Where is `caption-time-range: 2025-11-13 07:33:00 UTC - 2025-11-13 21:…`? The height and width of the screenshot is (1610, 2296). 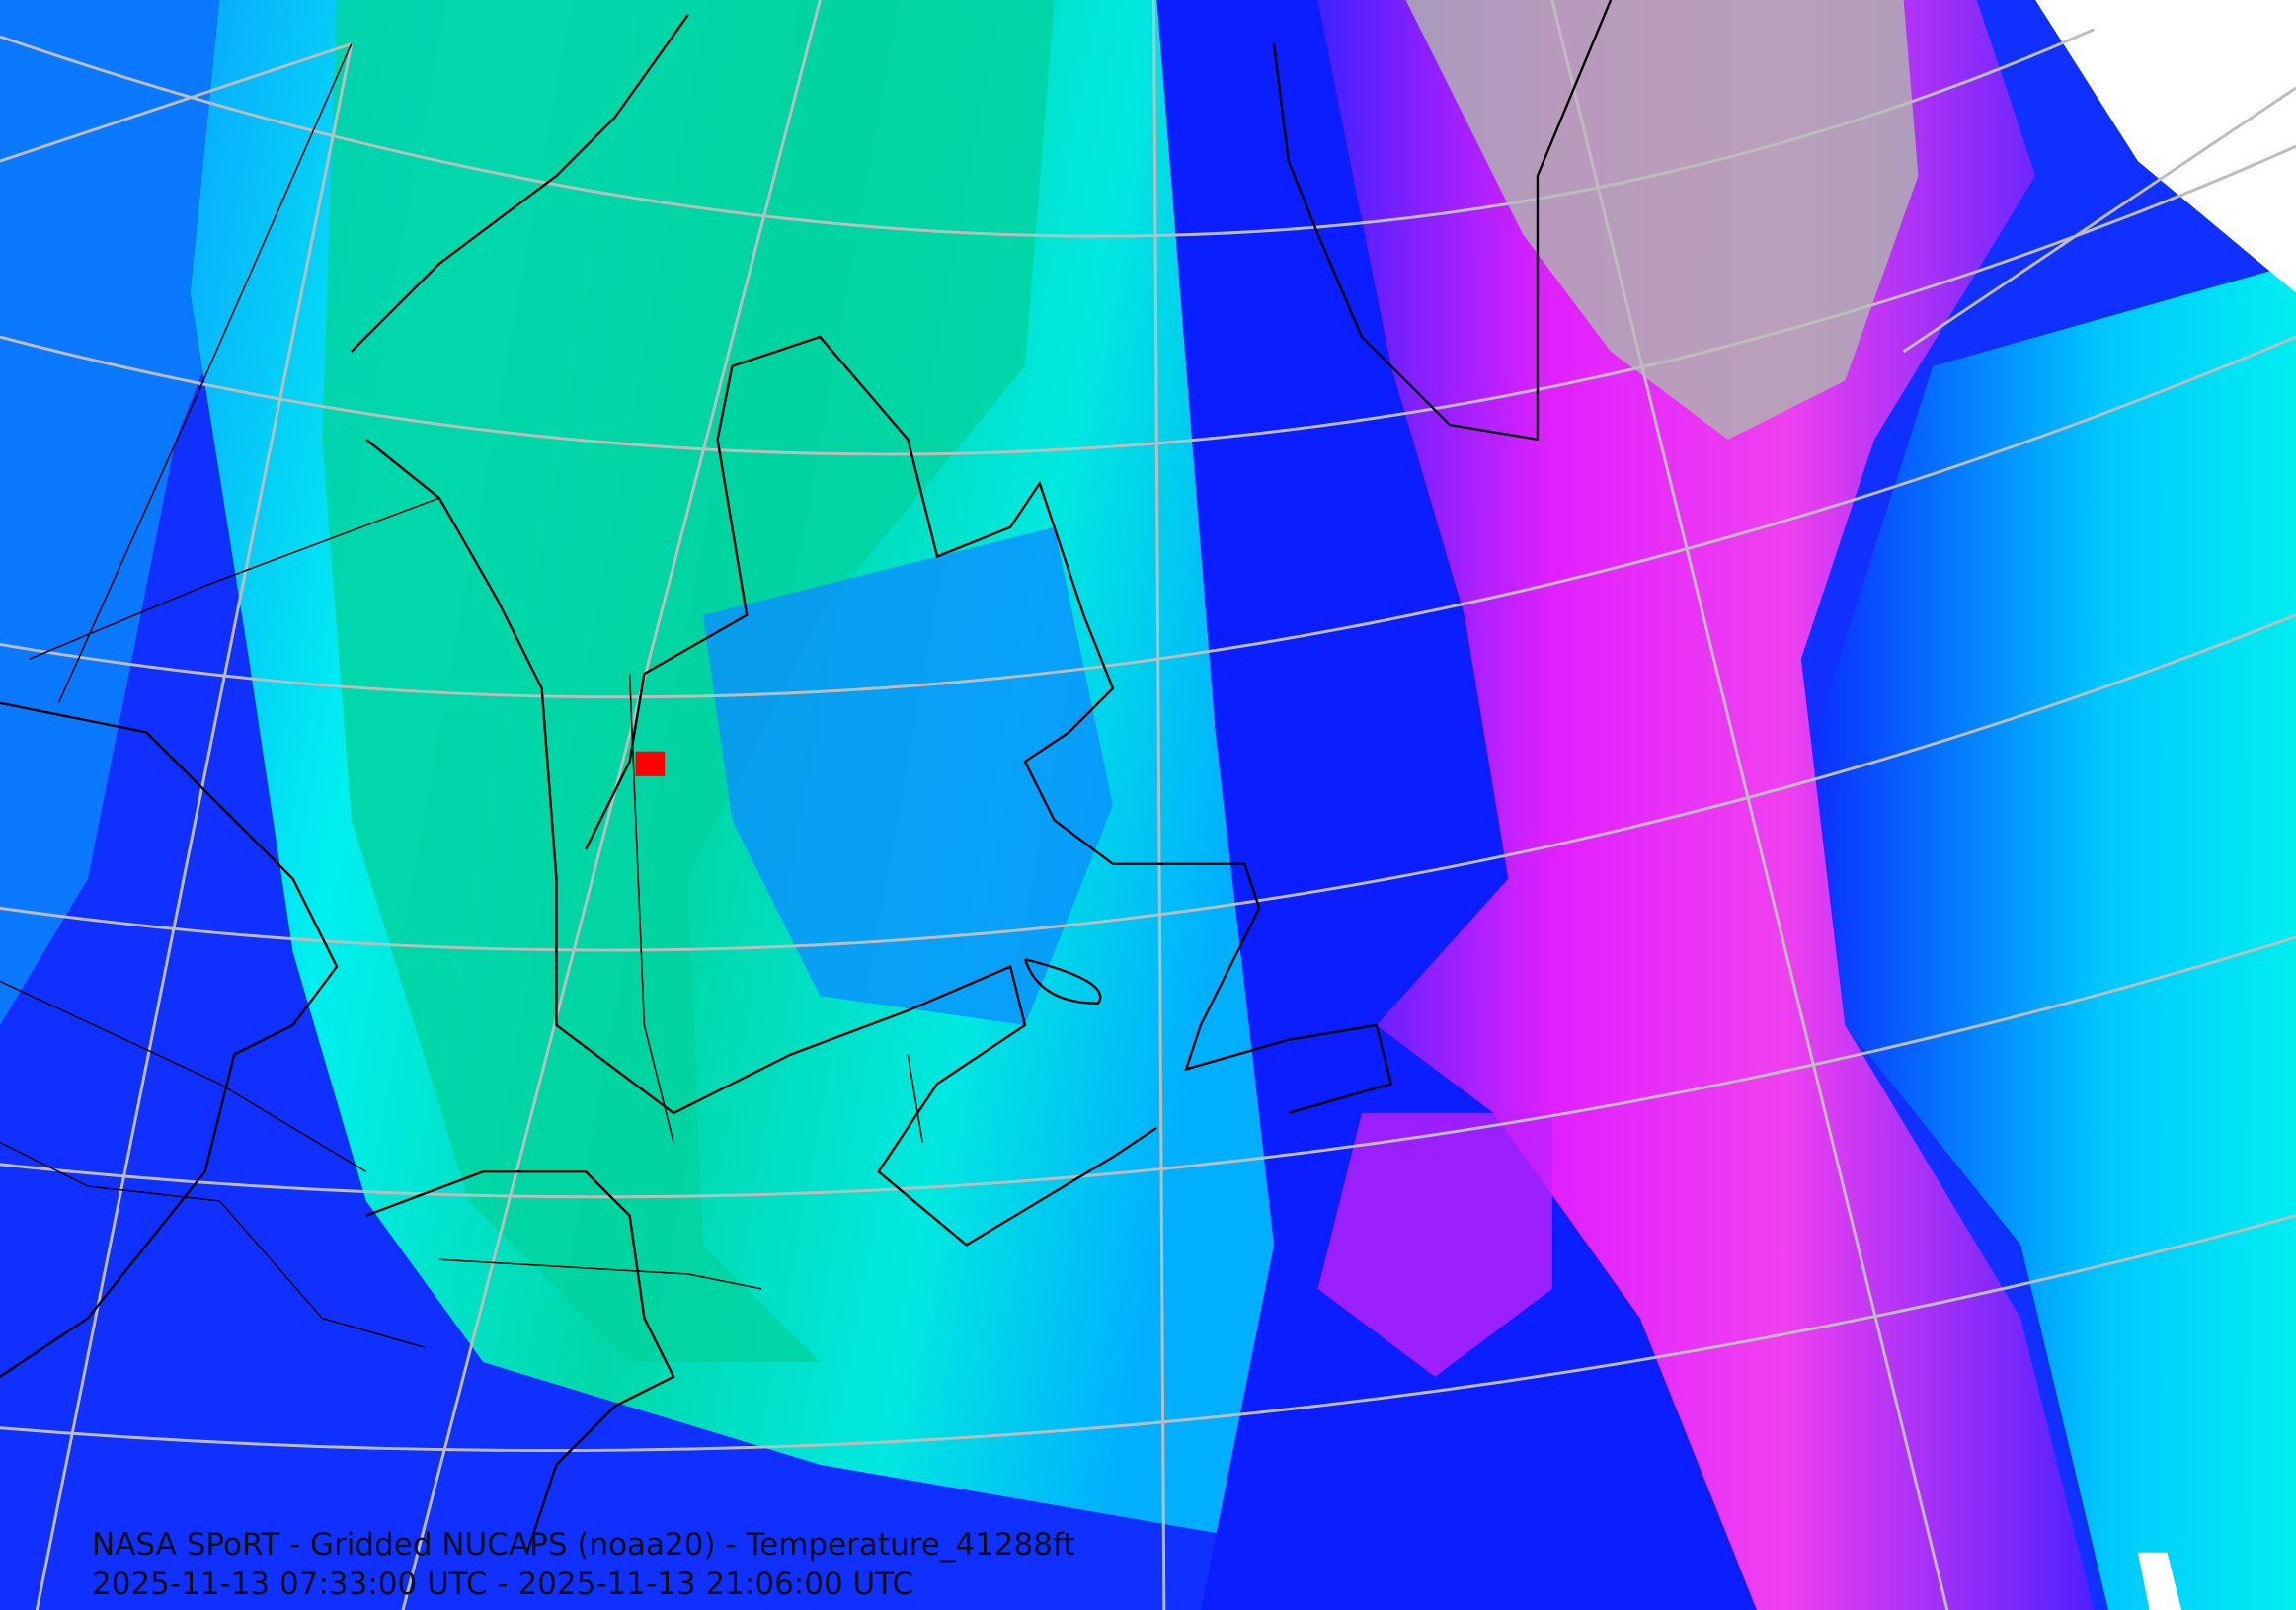
caption-time-range: 2025-11-13 07:33:00 UTC - 2025-11-13 21:… is located at coordinates (503, 1584).